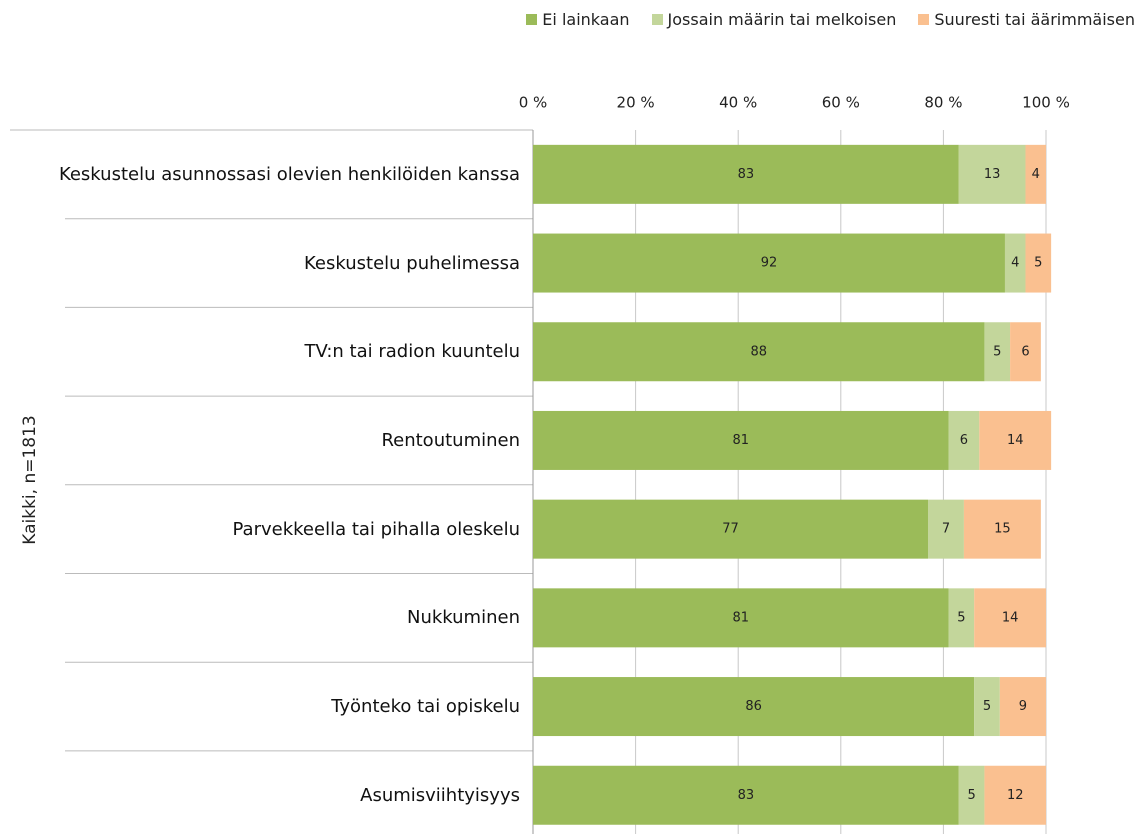  I want to click on y-axis-title: Kaikki, n=1813, so click(30, 480).